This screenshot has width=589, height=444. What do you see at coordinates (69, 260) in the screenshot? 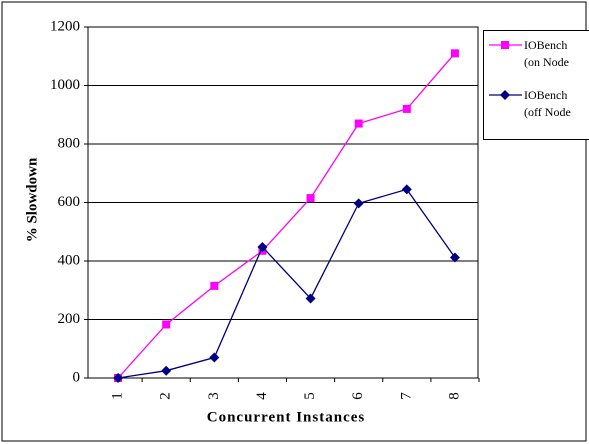
I see `y-tick-label: 400` at bounding box center [69, 260].